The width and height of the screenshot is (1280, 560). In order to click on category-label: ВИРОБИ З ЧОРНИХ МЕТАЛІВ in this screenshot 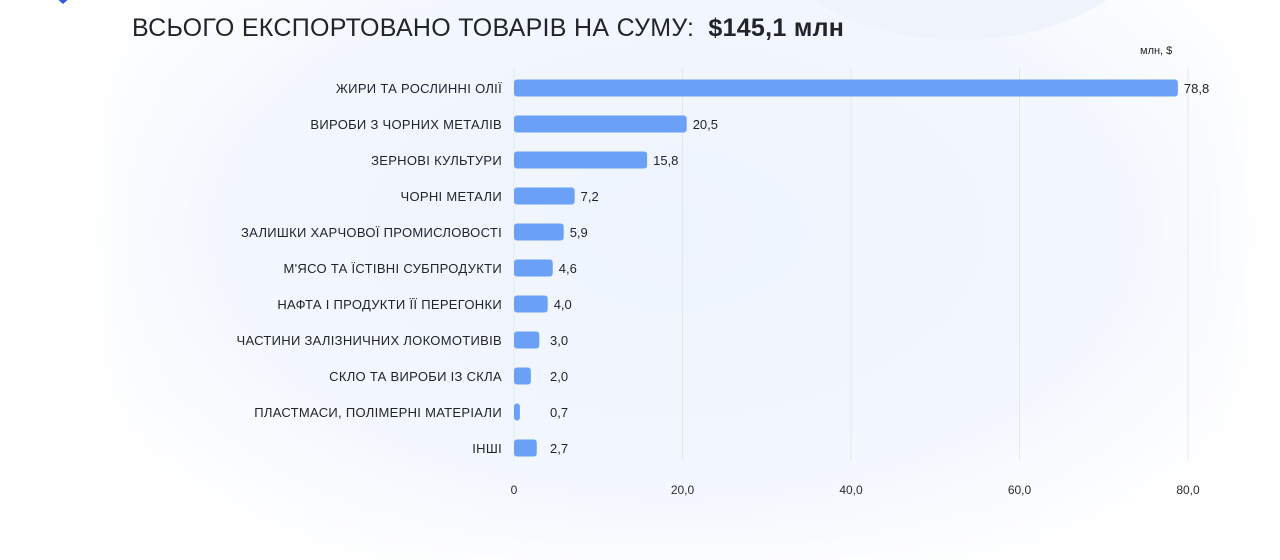, I will do `click(406, 124)`.